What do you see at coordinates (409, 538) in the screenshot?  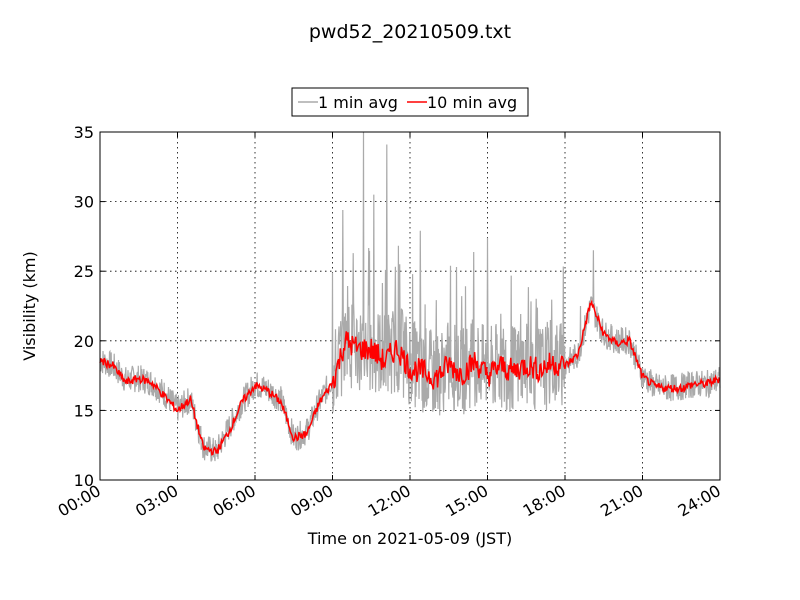 I see `x-axis-label: Time on 2021-05-09 (JST)` at bounding box center [409, 538].